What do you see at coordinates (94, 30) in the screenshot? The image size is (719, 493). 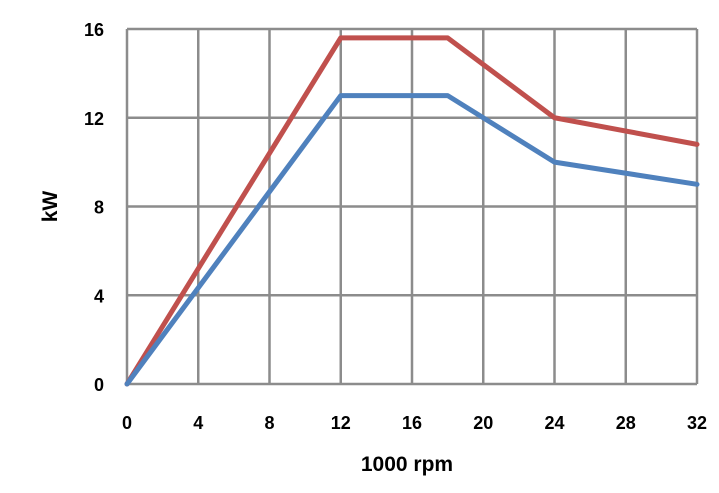 I see `y-tick-label: 16` at bounding box center [94, 30].